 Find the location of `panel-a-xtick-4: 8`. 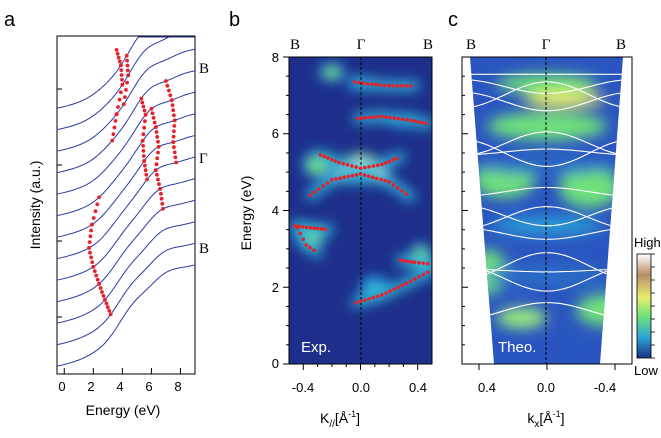

panel-a-xtick-4: 8 is located at coordinates (177, 386).